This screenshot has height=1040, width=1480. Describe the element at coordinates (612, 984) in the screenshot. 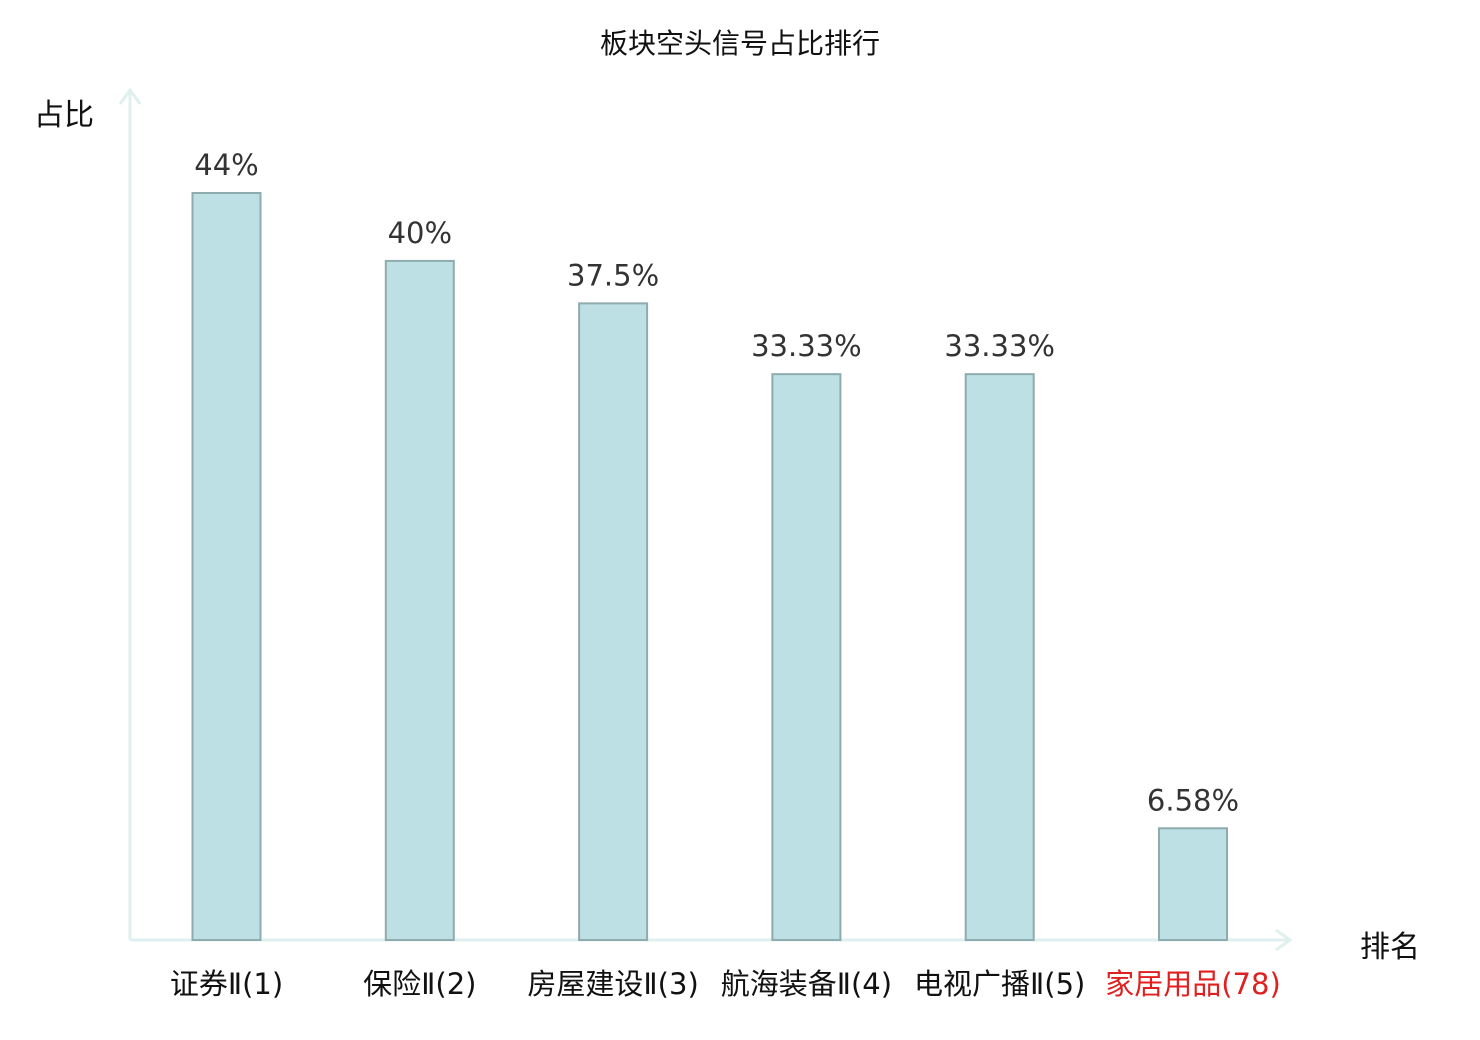

I see `x-tick-label: 房屋建设Ⅱ(3)` at that location.